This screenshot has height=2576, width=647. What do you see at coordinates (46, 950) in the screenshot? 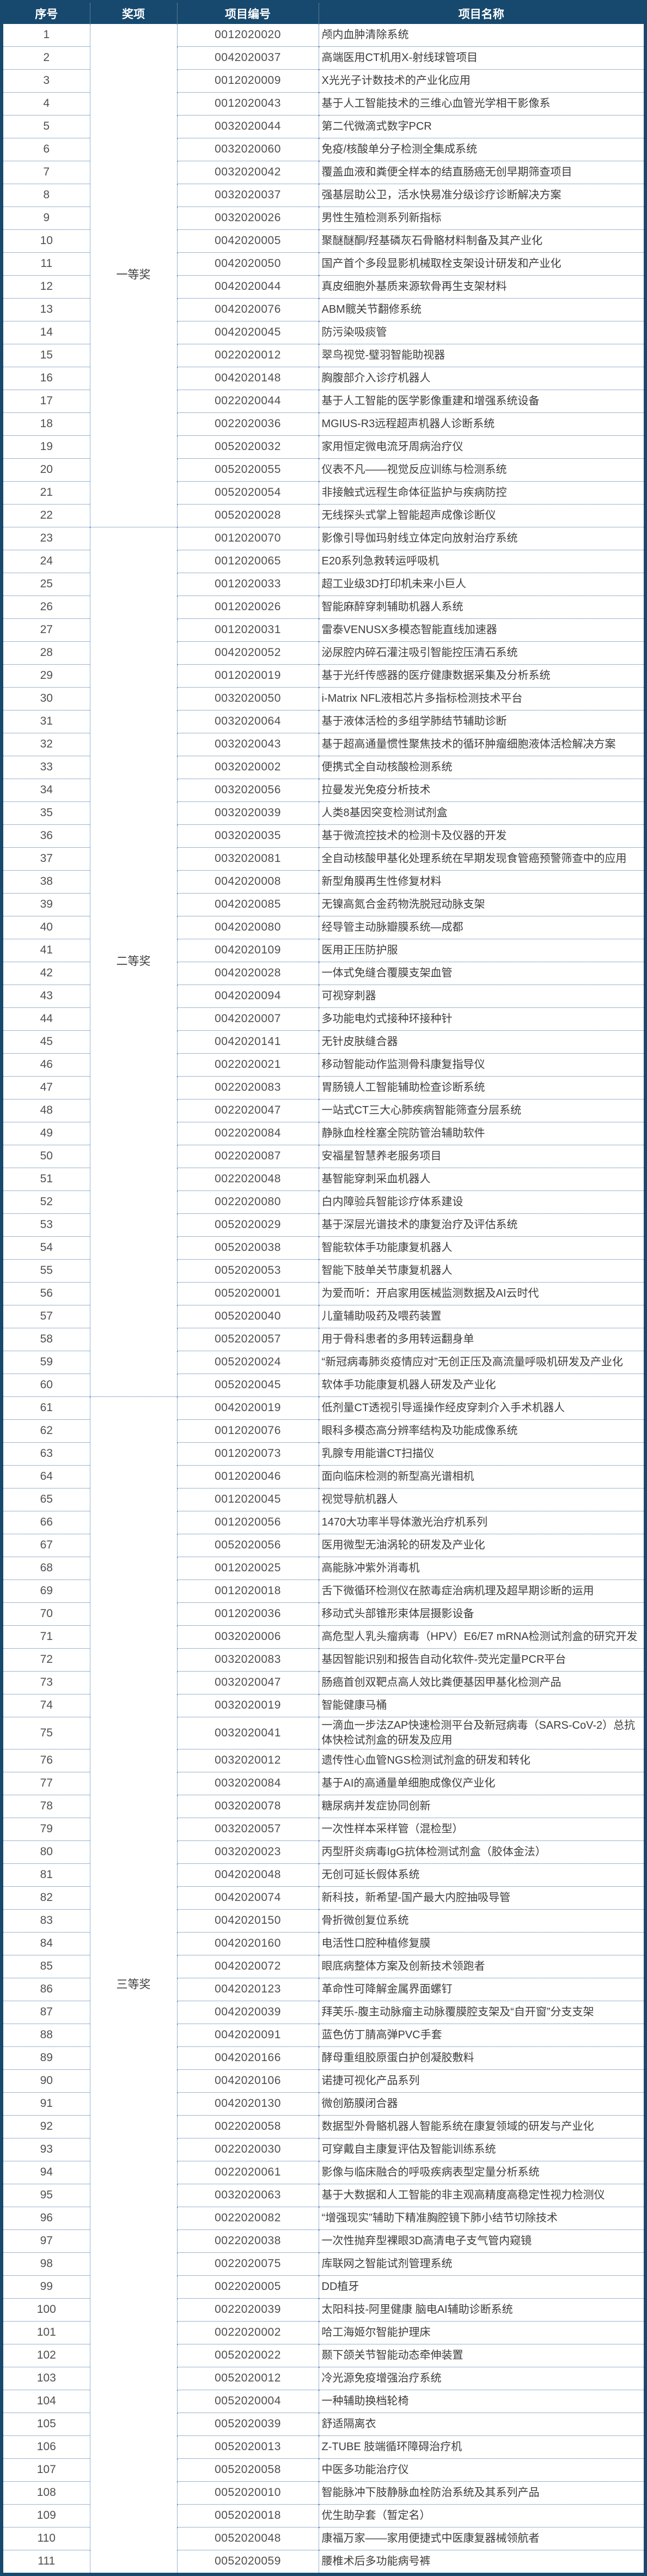
I see `row-index-cell: 41` at bounding box center [46, 950].